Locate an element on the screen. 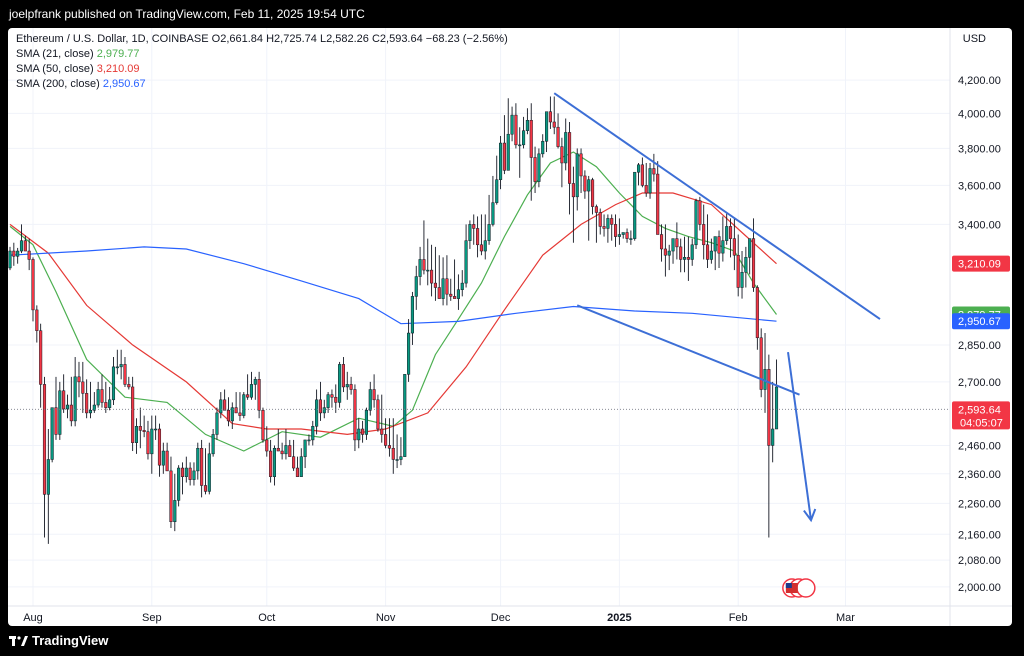  currency-label: USD is located at coordinates (974, 39).